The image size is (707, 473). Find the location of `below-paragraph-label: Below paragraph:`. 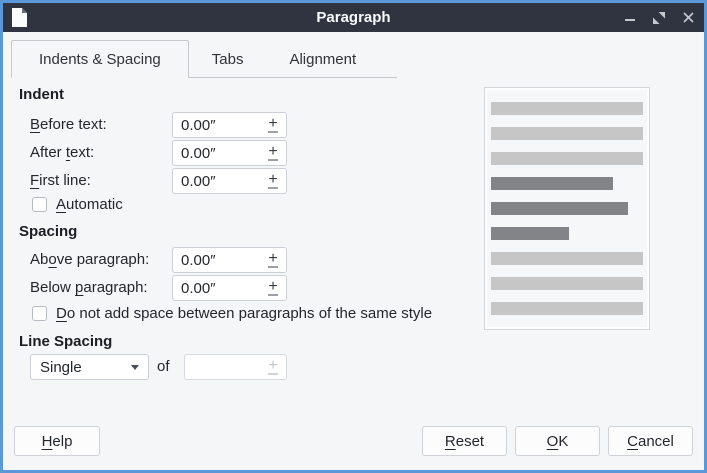

below-paragraph-label: Below paragraph: is located at coordinates (89, 287).